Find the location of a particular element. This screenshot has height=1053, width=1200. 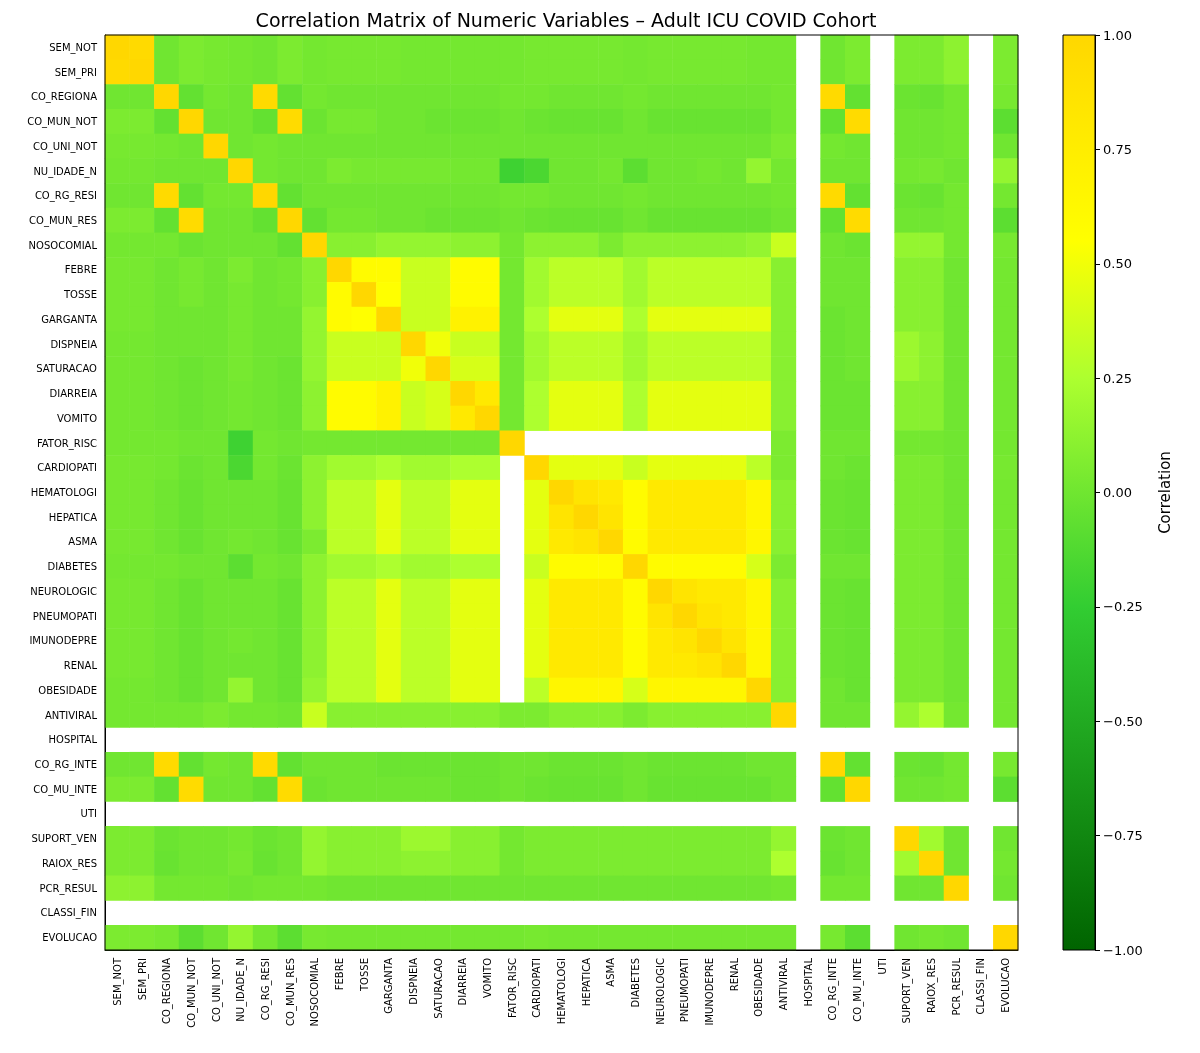

y-tick-label: TOSSE is located at coordinates (80, 295).